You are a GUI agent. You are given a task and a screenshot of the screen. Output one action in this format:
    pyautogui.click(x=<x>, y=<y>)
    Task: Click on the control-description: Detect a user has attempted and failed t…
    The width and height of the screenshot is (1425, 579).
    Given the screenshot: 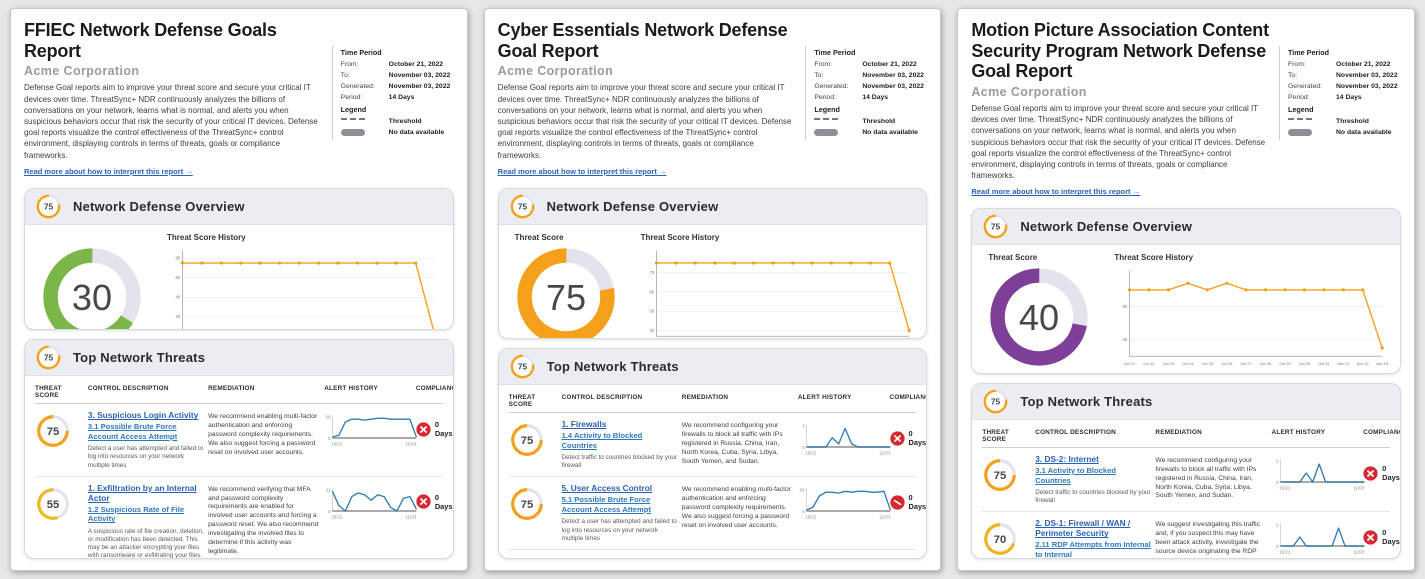 What is the action you would take?
    pyautogui.click(x=145, y=457)
    